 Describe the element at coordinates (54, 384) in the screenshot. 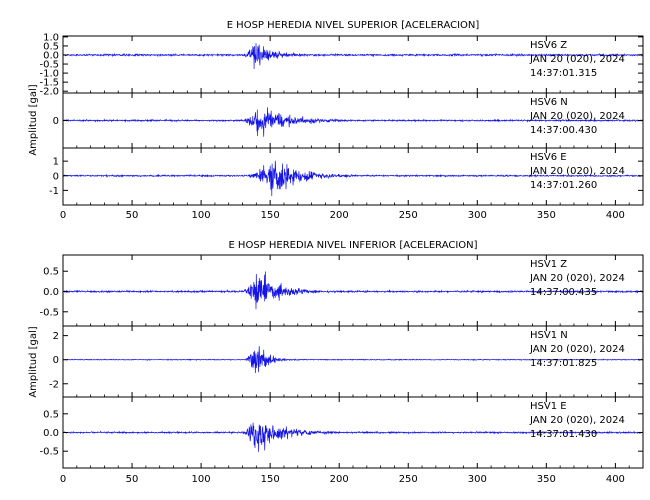

I see `y-tick-label: -2` at that location.